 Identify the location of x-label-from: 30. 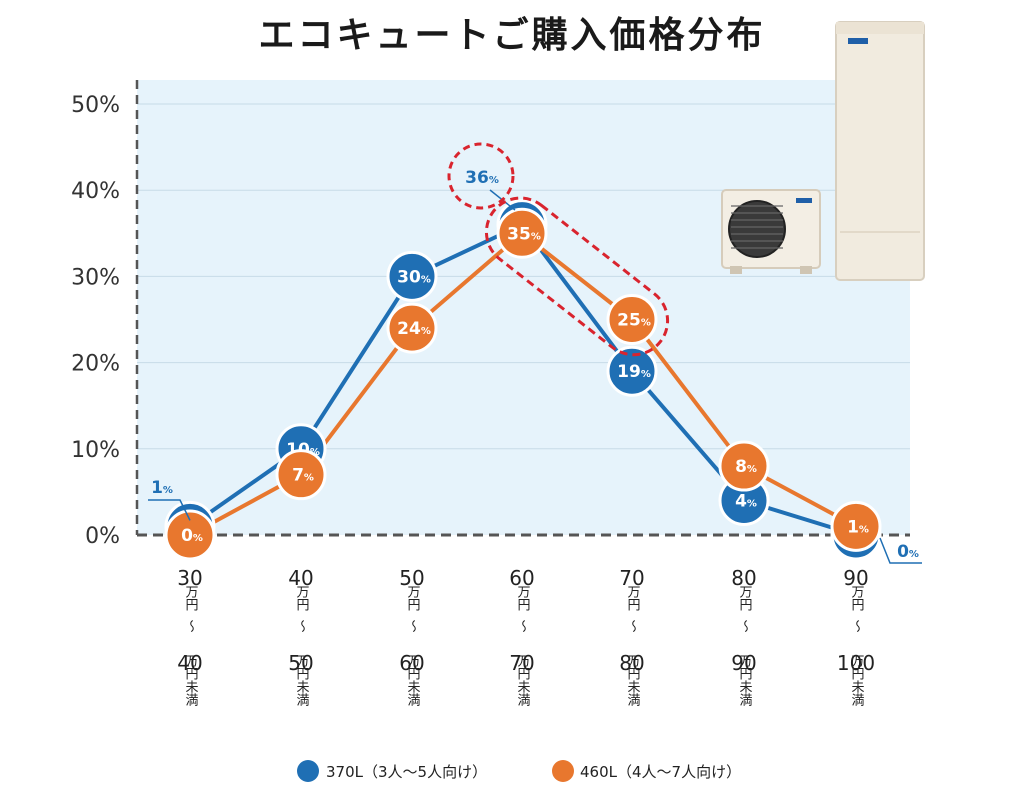
(189, 578).